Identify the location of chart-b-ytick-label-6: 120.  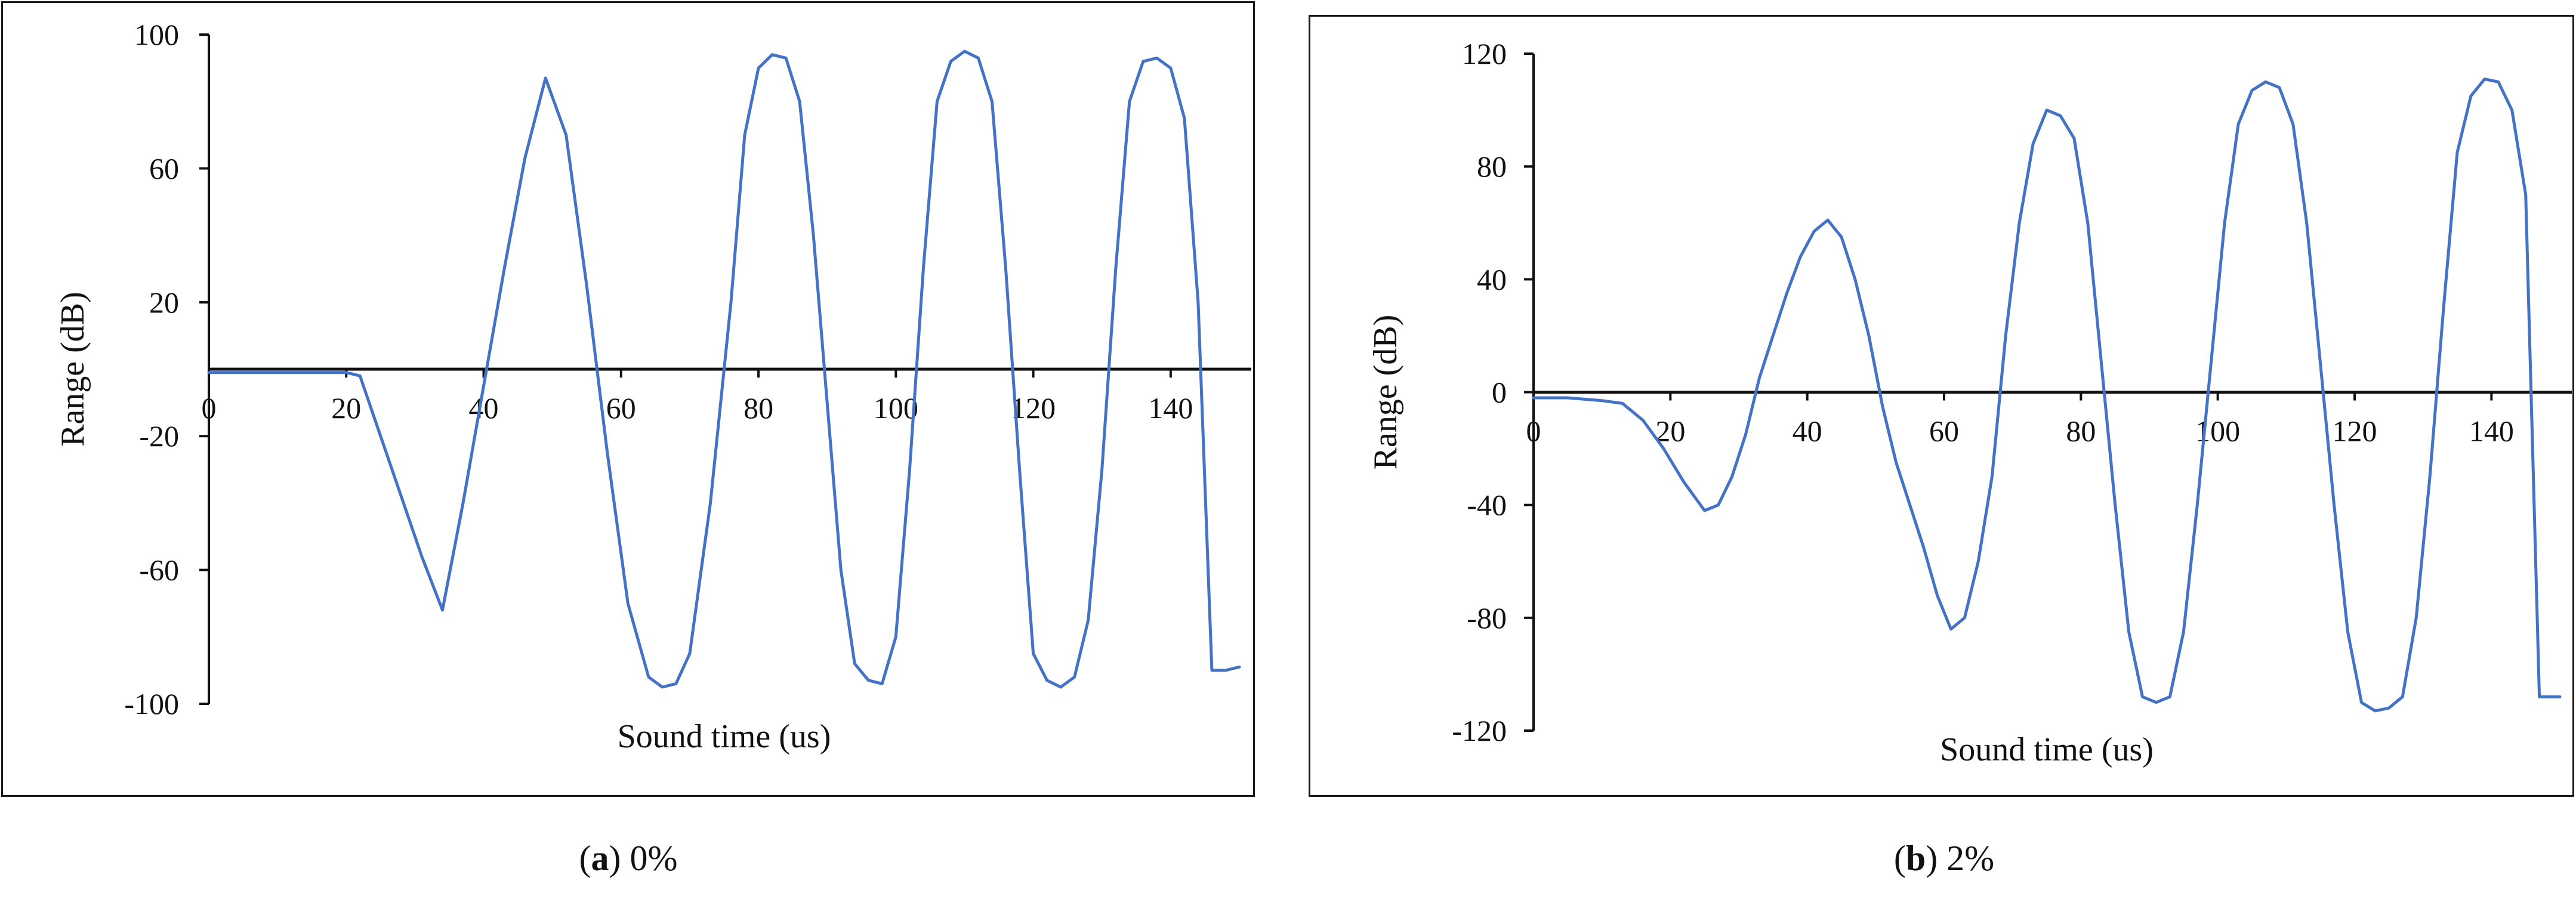
(1484, 53).